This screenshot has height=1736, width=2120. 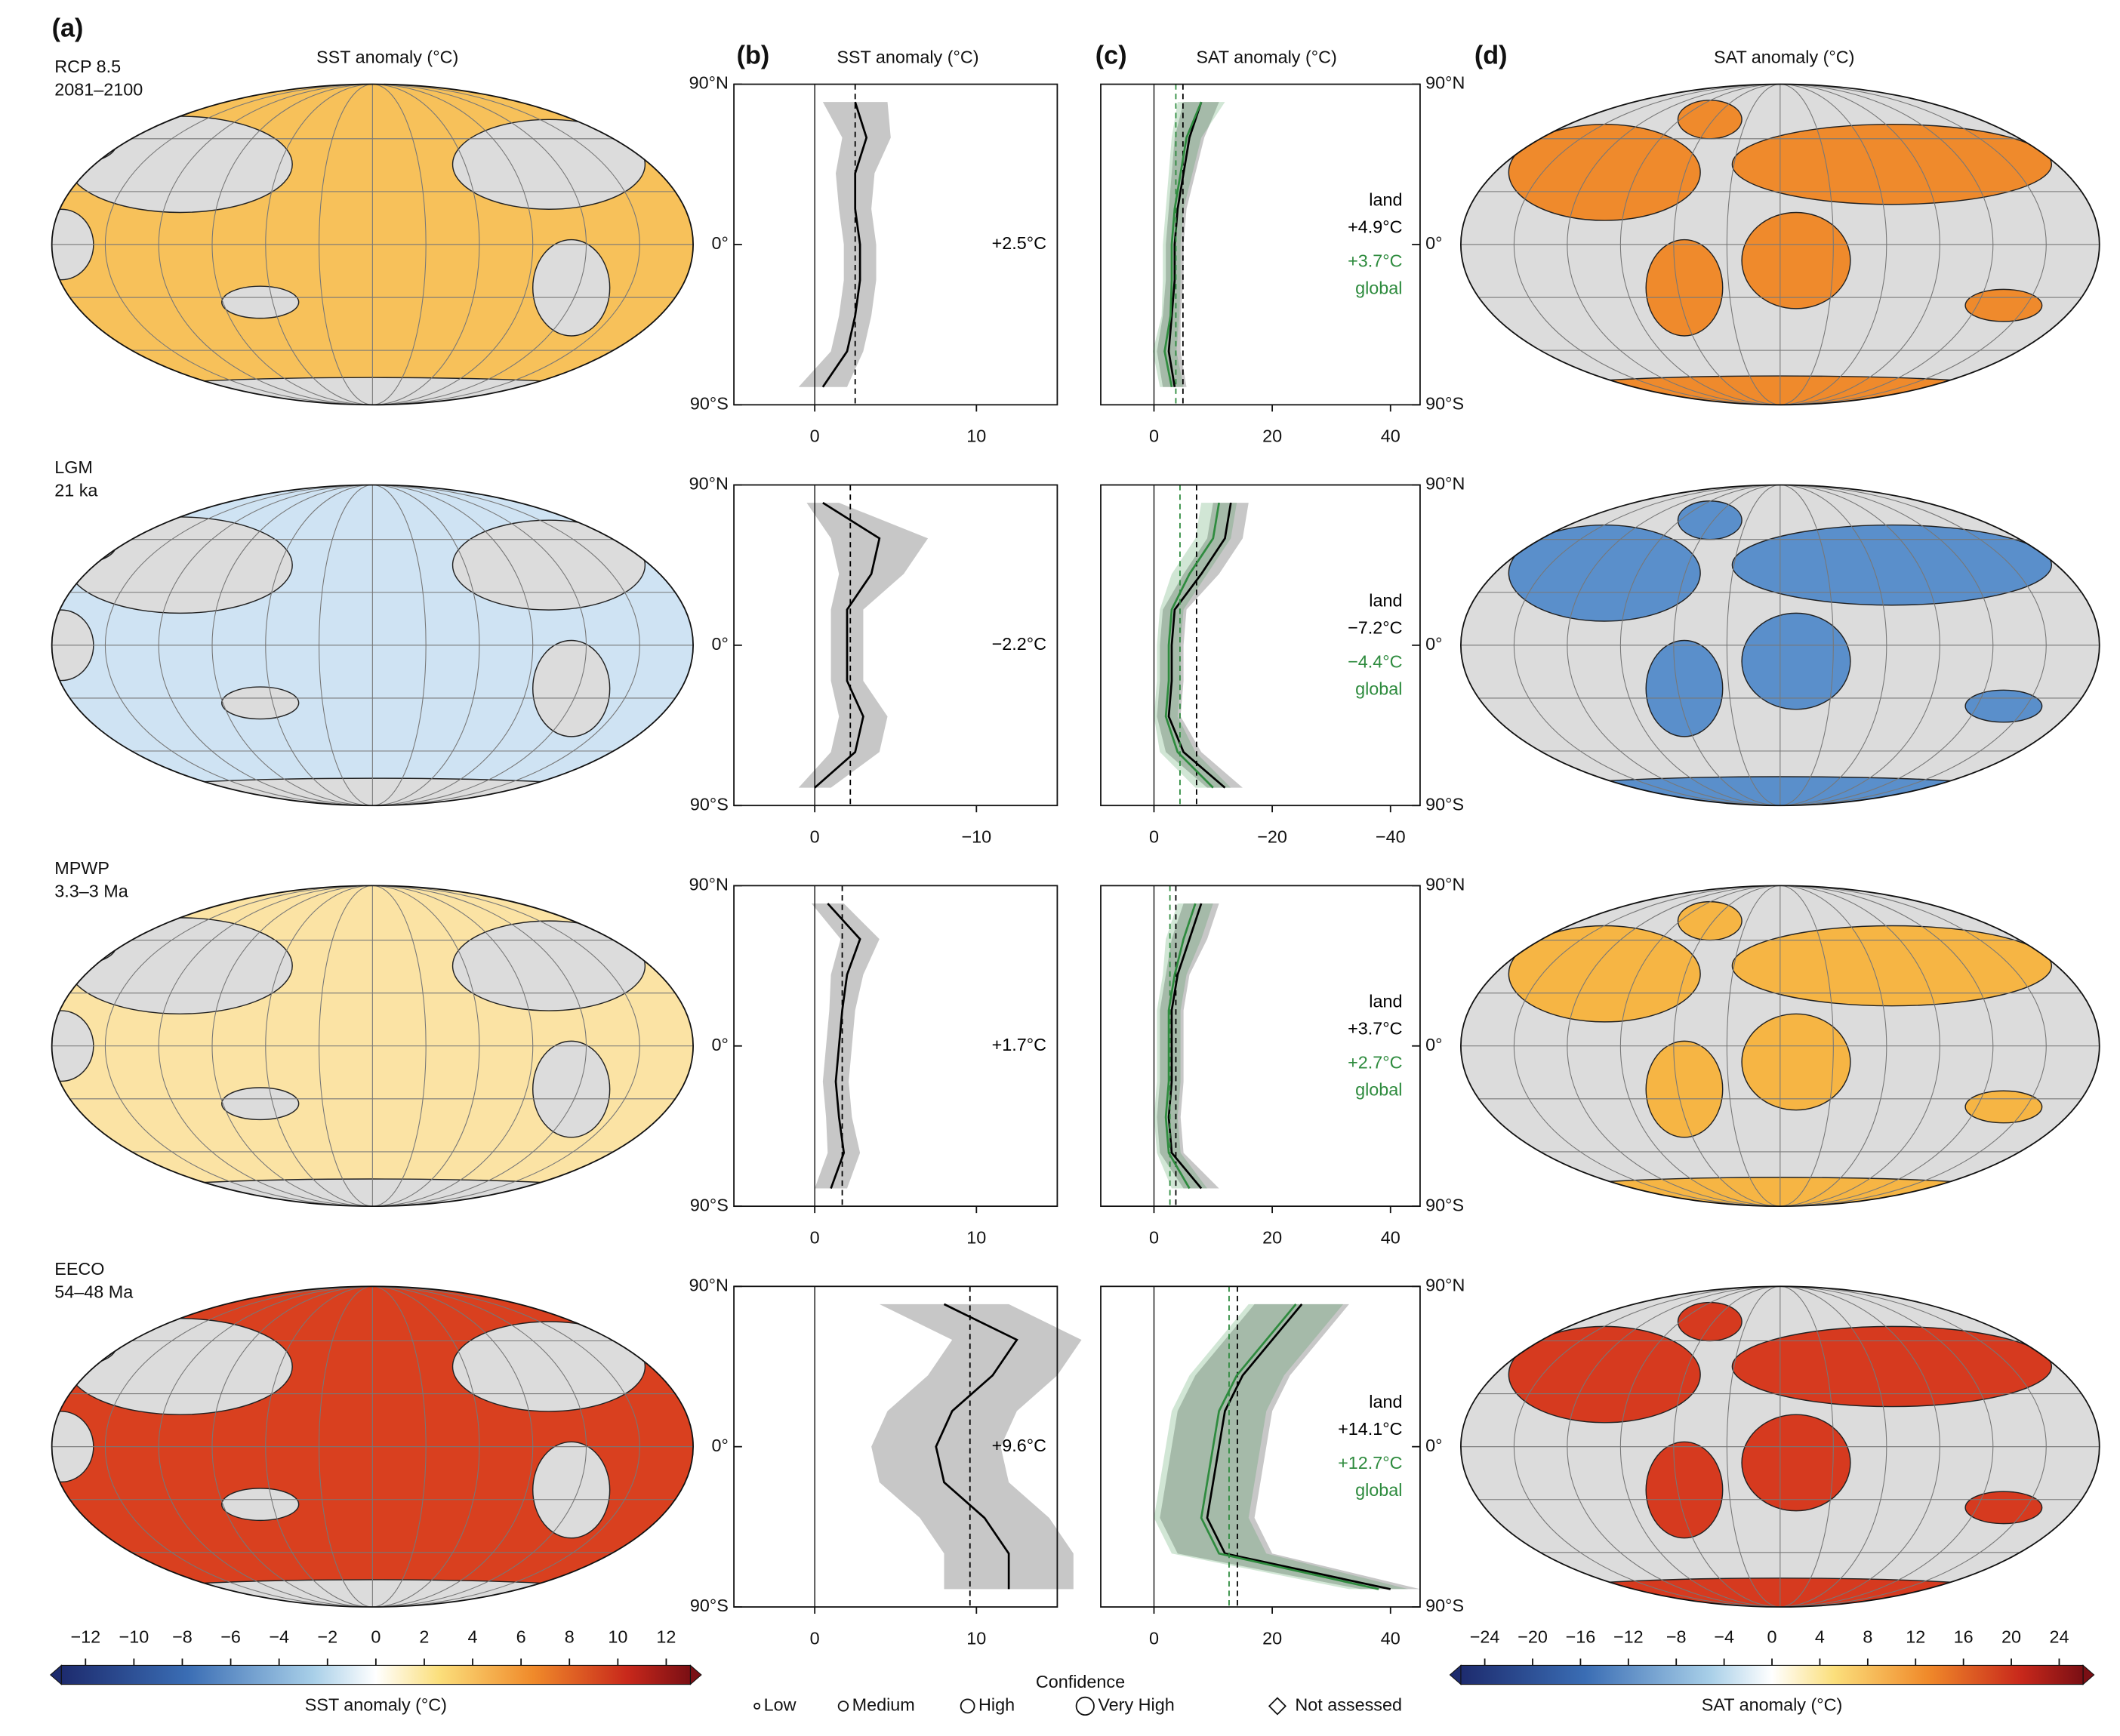 I want to click on panel-header: SST anomaly (°C), so click(x=387, y=57).